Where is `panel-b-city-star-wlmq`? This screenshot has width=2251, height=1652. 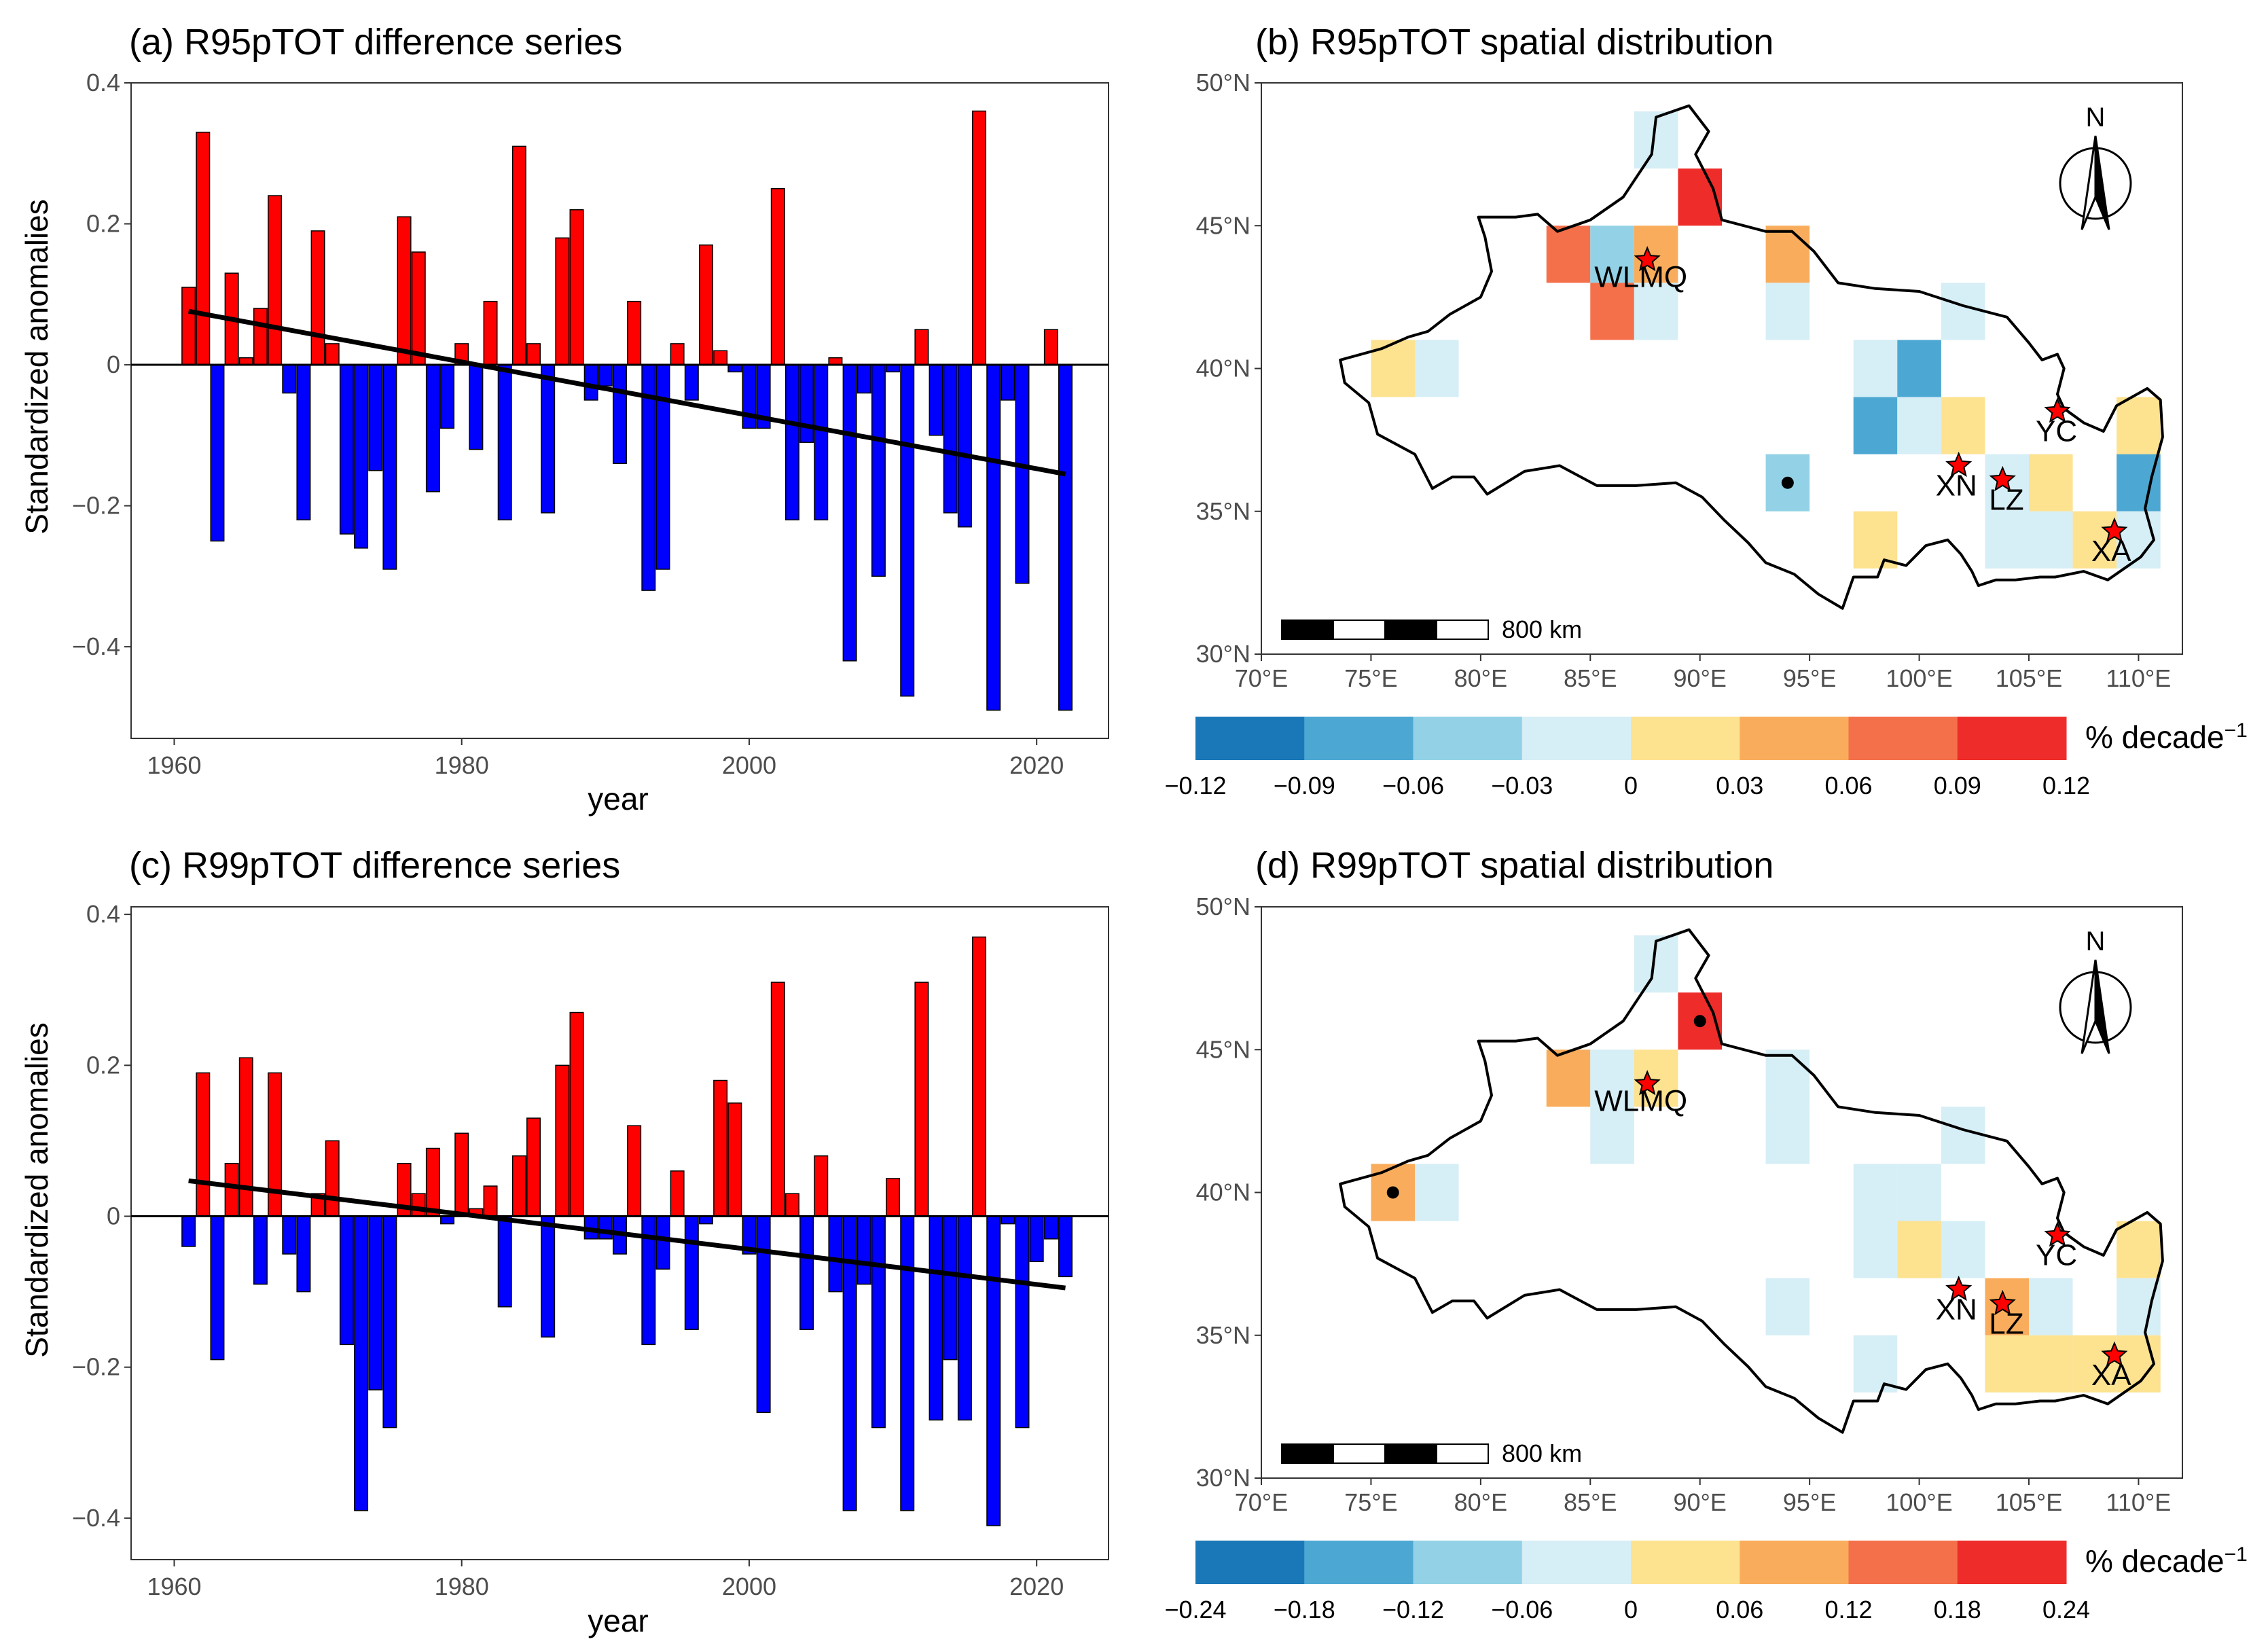 panel-b-city-star-wlmq is located at coordinates (1648, 259).